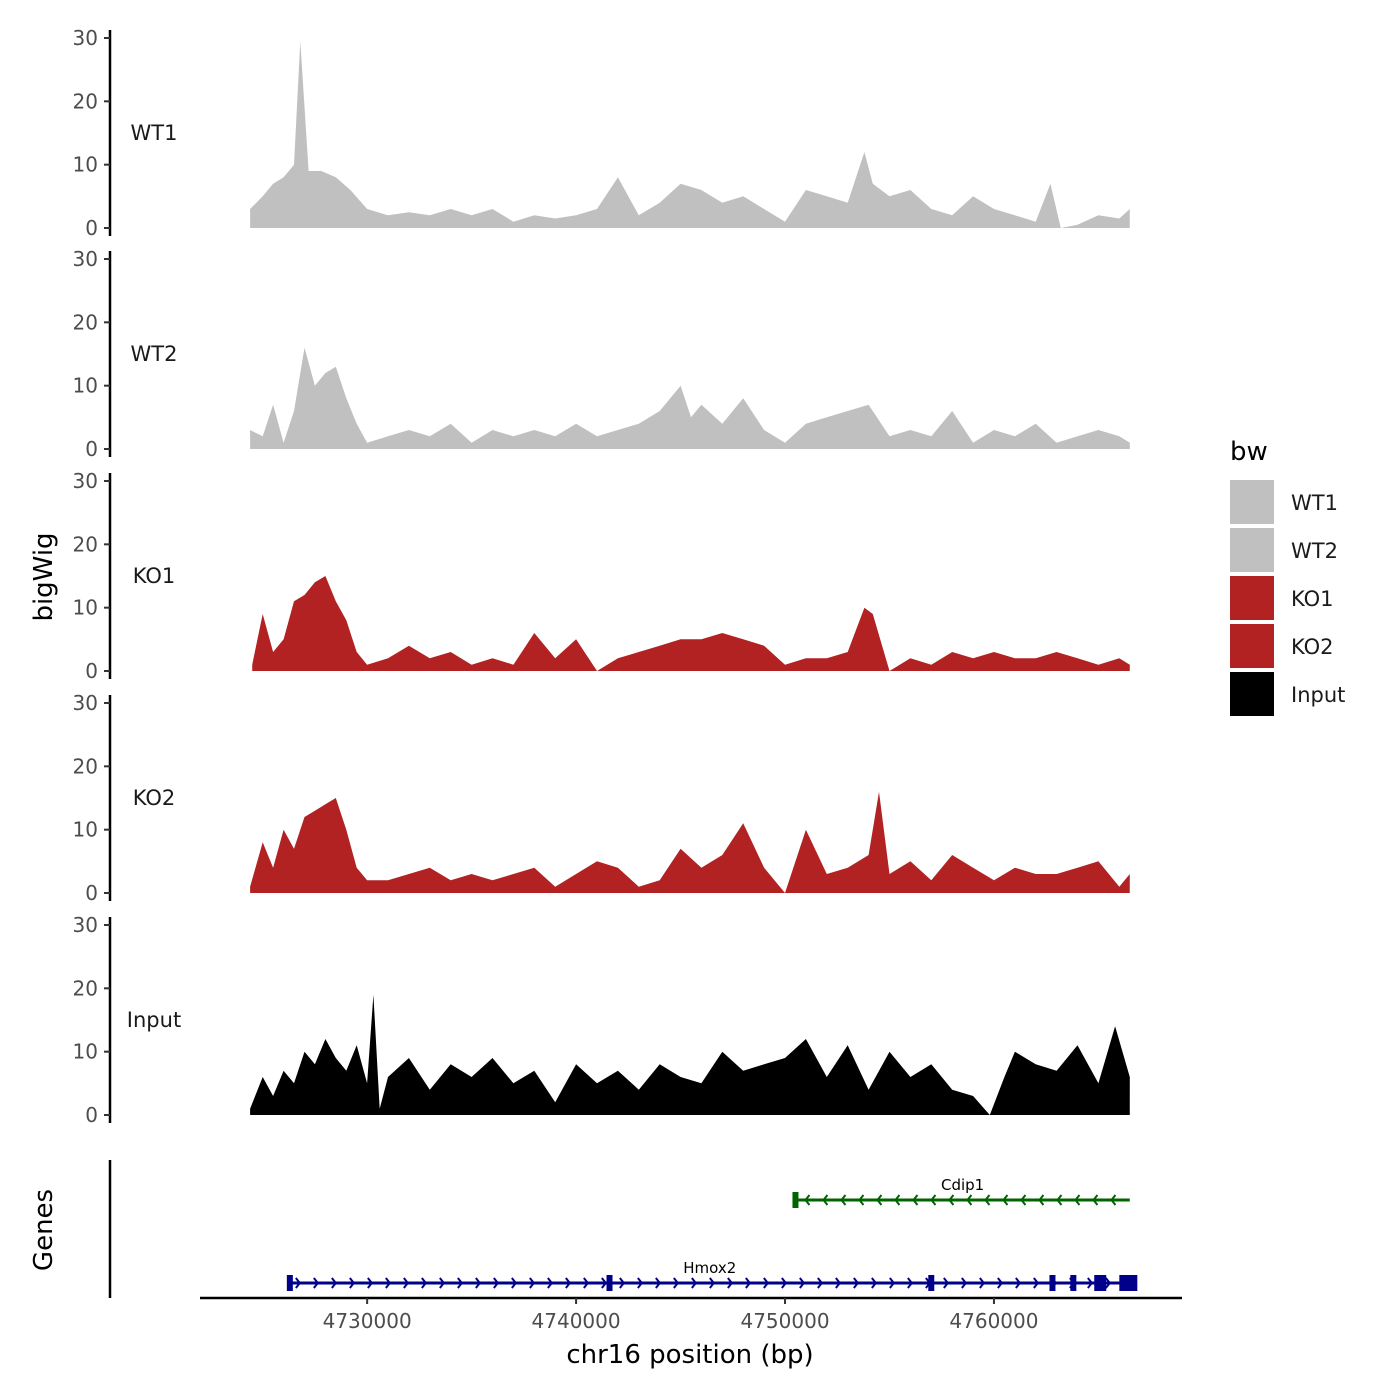 This screenshot has width=1400, height=1400. Describe the element at coordinates (691, 623) in the screenshot. I see `series-area-ko1` at that location.